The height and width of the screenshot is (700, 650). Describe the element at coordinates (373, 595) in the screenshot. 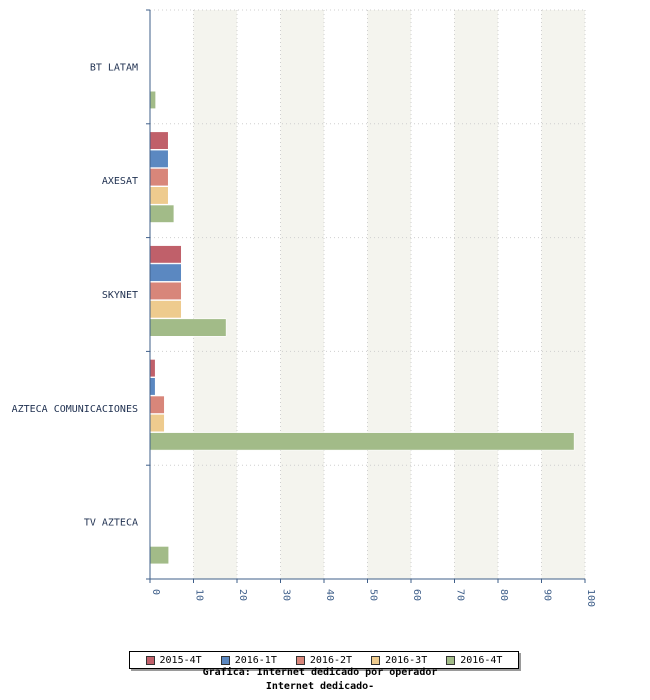

I see `x-tick-label: 50` at that location.